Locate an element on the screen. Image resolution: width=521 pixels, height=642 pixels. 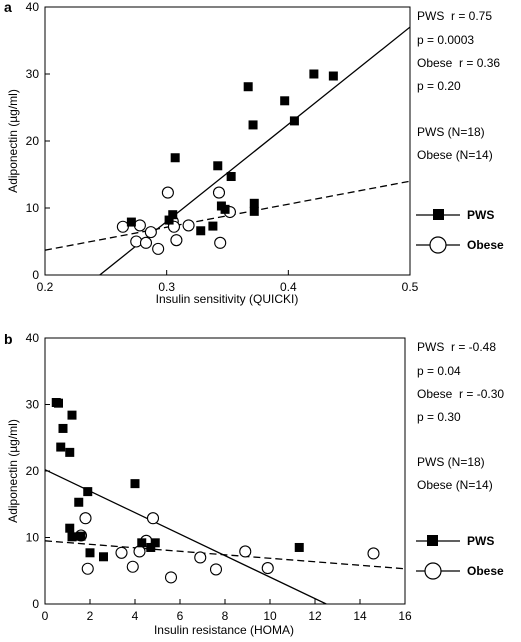
x-tick-label: 6 is located at coordinates (180, 616).